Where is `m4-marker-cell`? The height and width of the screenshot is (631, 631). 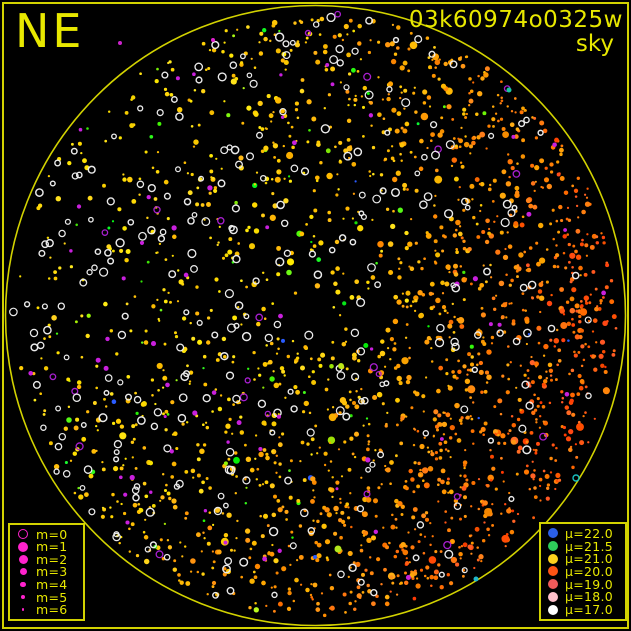 m4-marker-cell is located at coordinates (23, 584).